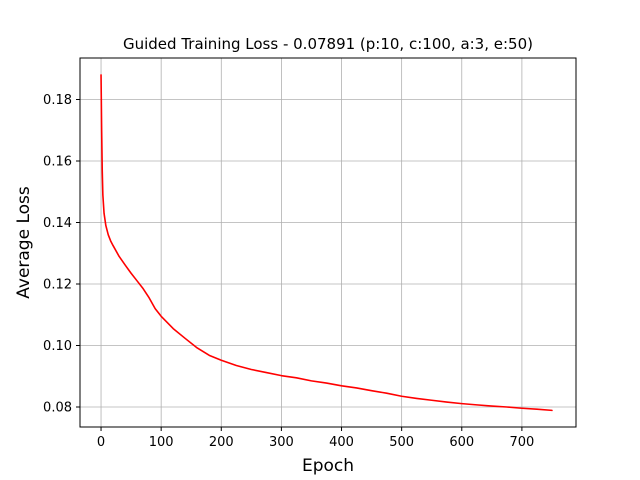 This screenshot has height=480, width=640. I want to click on x-axis-label: Epoch, so click(328, 466).